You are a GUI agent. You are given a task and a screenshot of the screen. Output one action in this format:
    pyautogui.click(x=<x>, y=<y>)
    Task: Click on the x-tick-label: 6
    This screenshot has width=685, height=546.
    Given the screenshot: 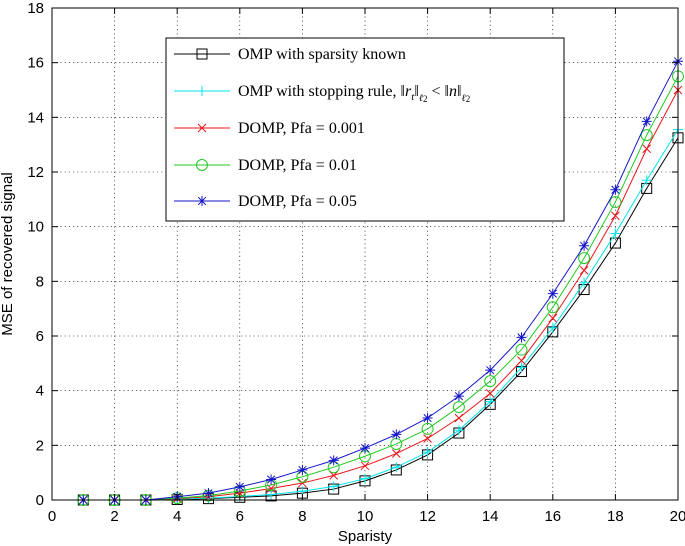 What is the action you would take?
    pyautogui.click(x=240, y=516)
    